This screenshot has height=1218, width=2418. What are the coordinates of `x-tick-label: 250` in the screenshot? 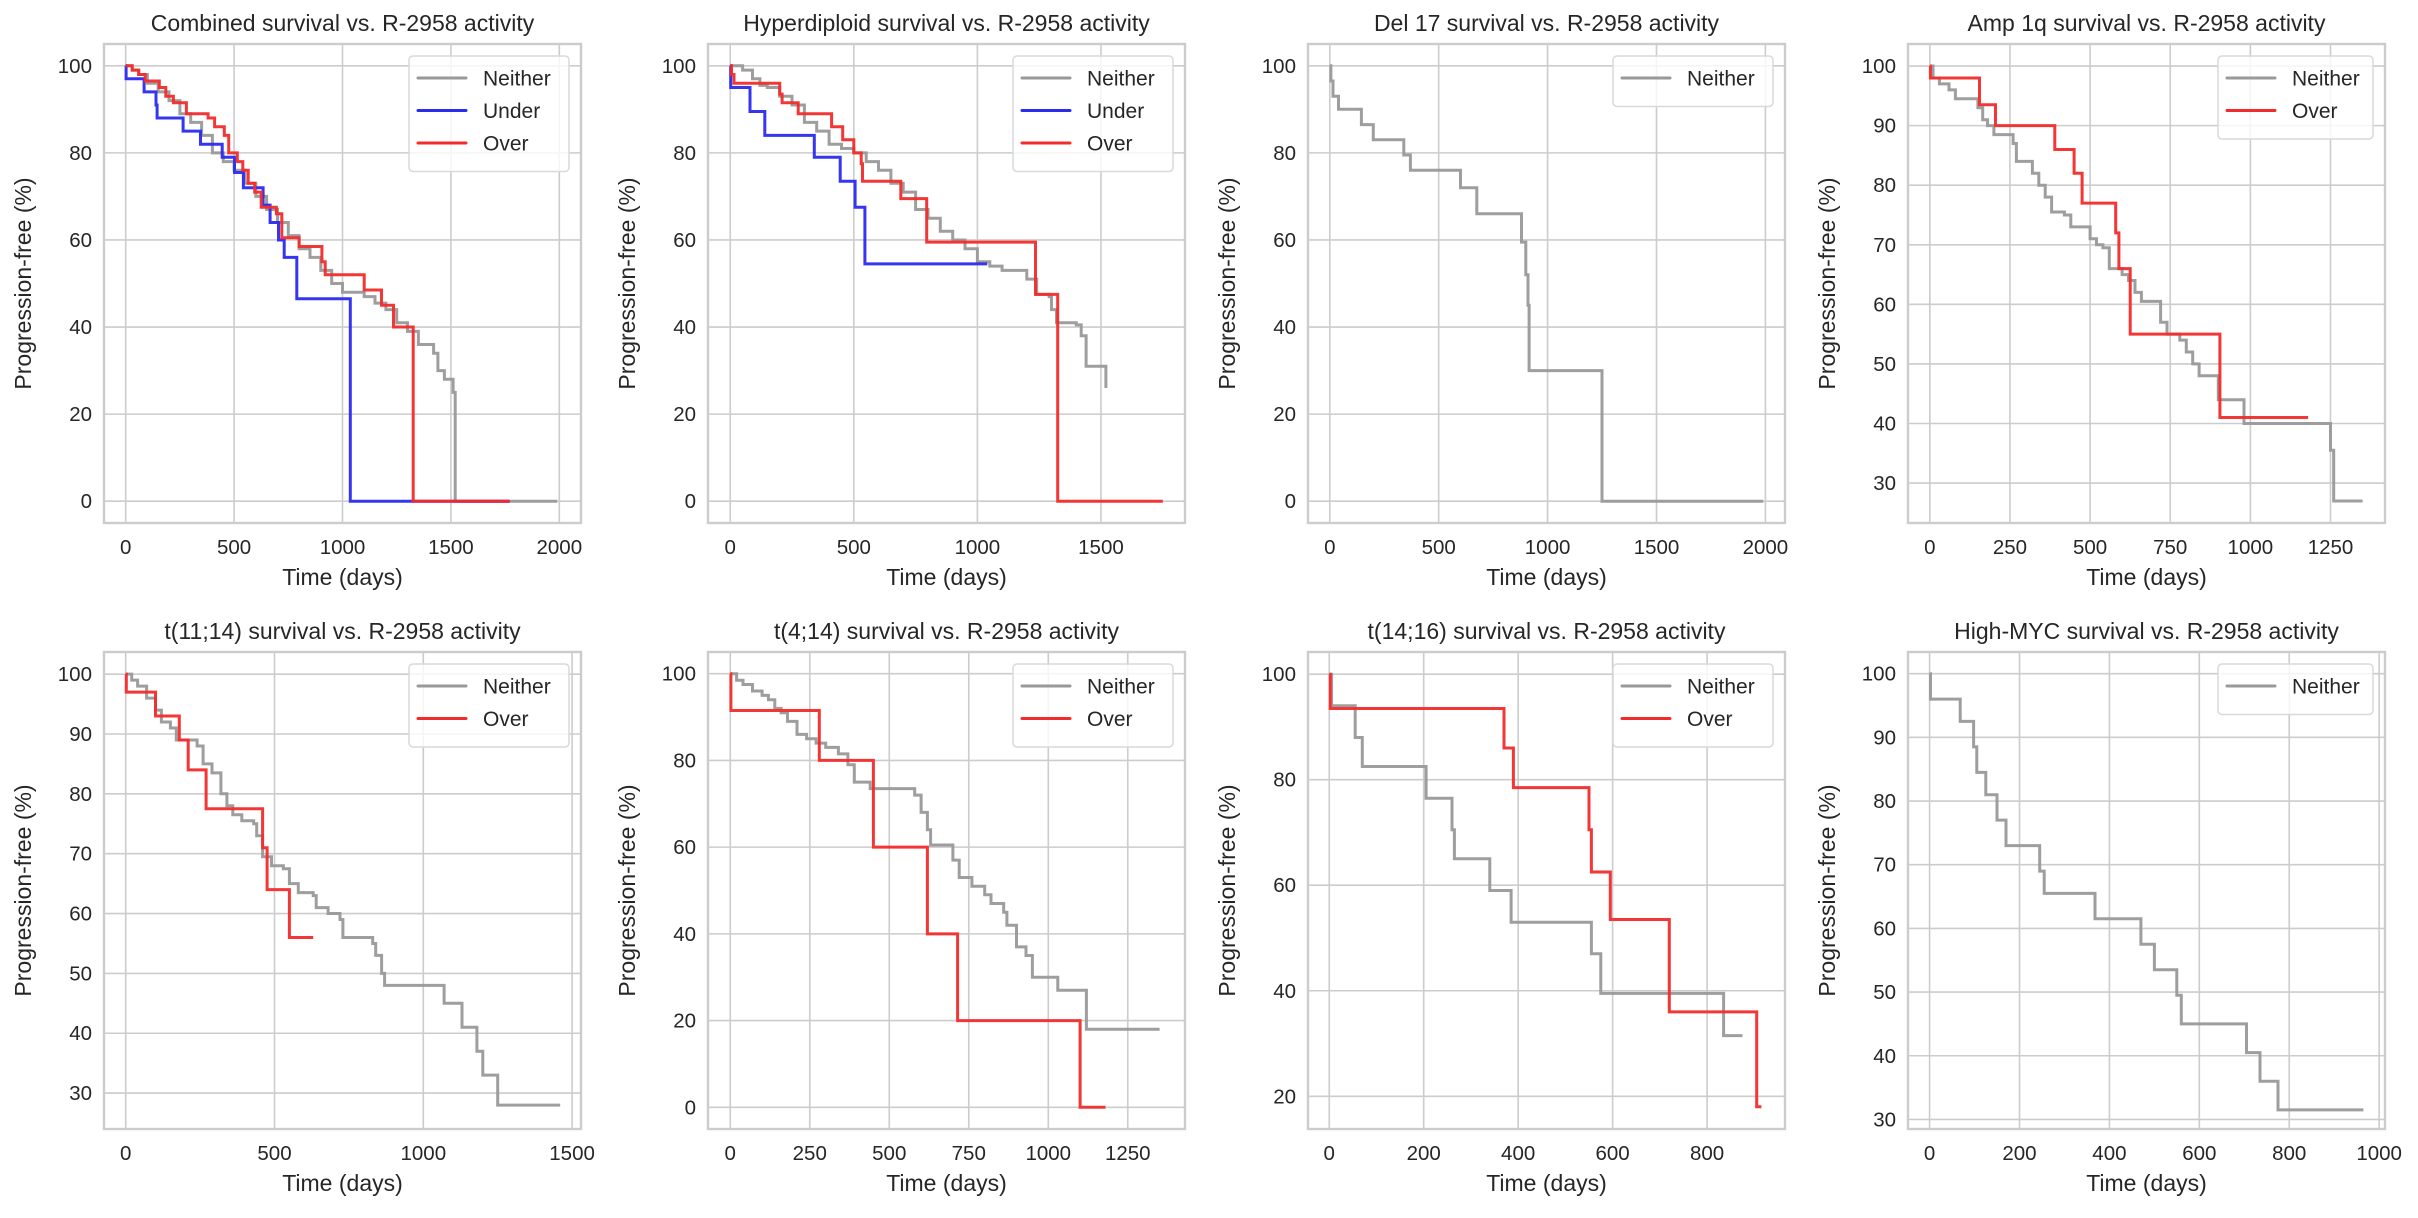 It's located at (810, 1153).